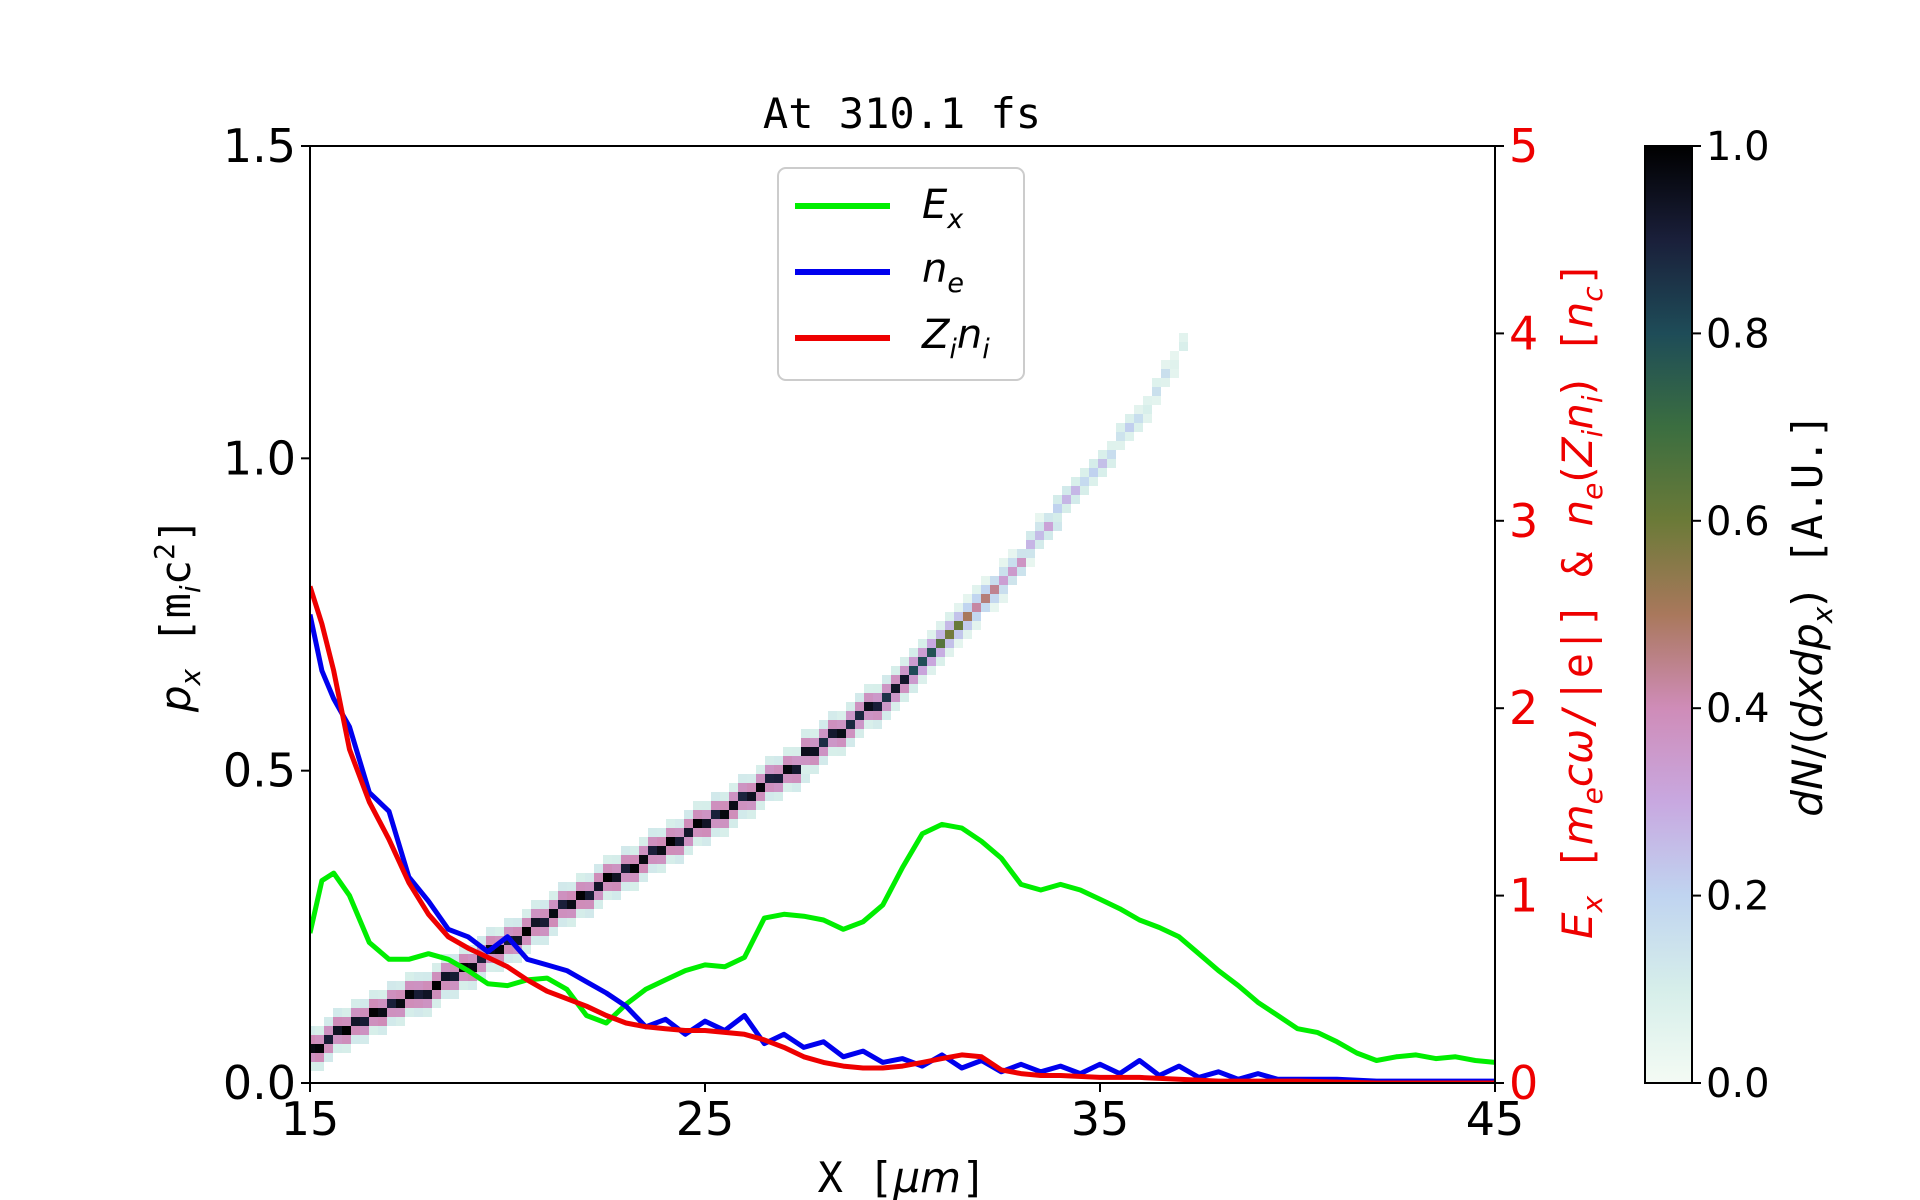 Image resolution: width=1920 pixels, height=1200 pixels. I want to click on legend-label-ex: Ex, so click(943, 208).